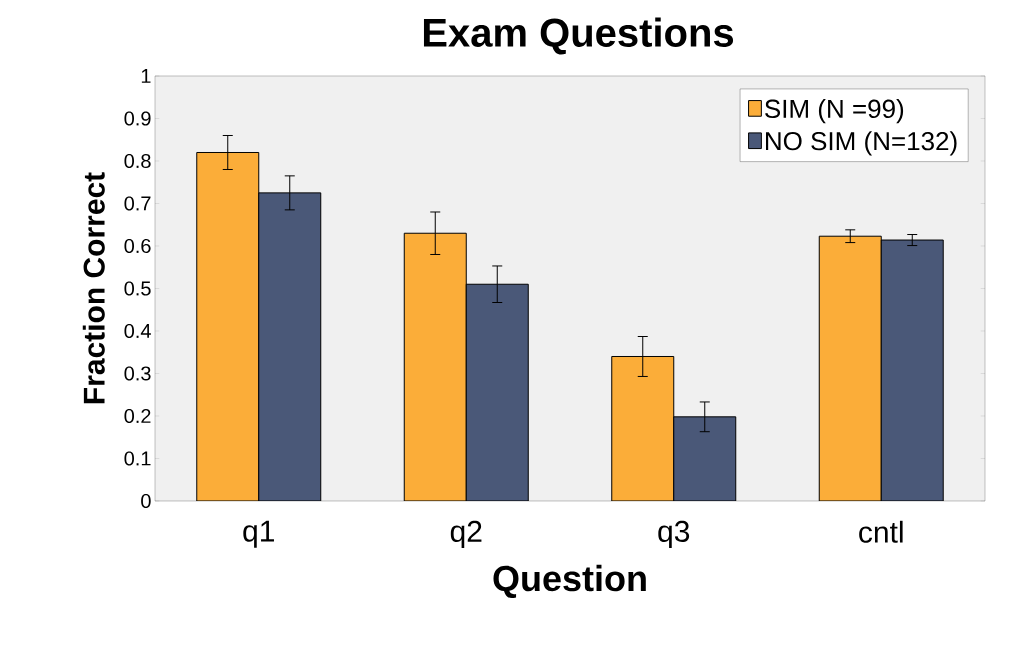 This screenshot has height=650, width=1012. What do you see at coordinates (137, 373) in the screenshot?
I see `y-tick-label: 0.3` at bounding box center [137, 373].